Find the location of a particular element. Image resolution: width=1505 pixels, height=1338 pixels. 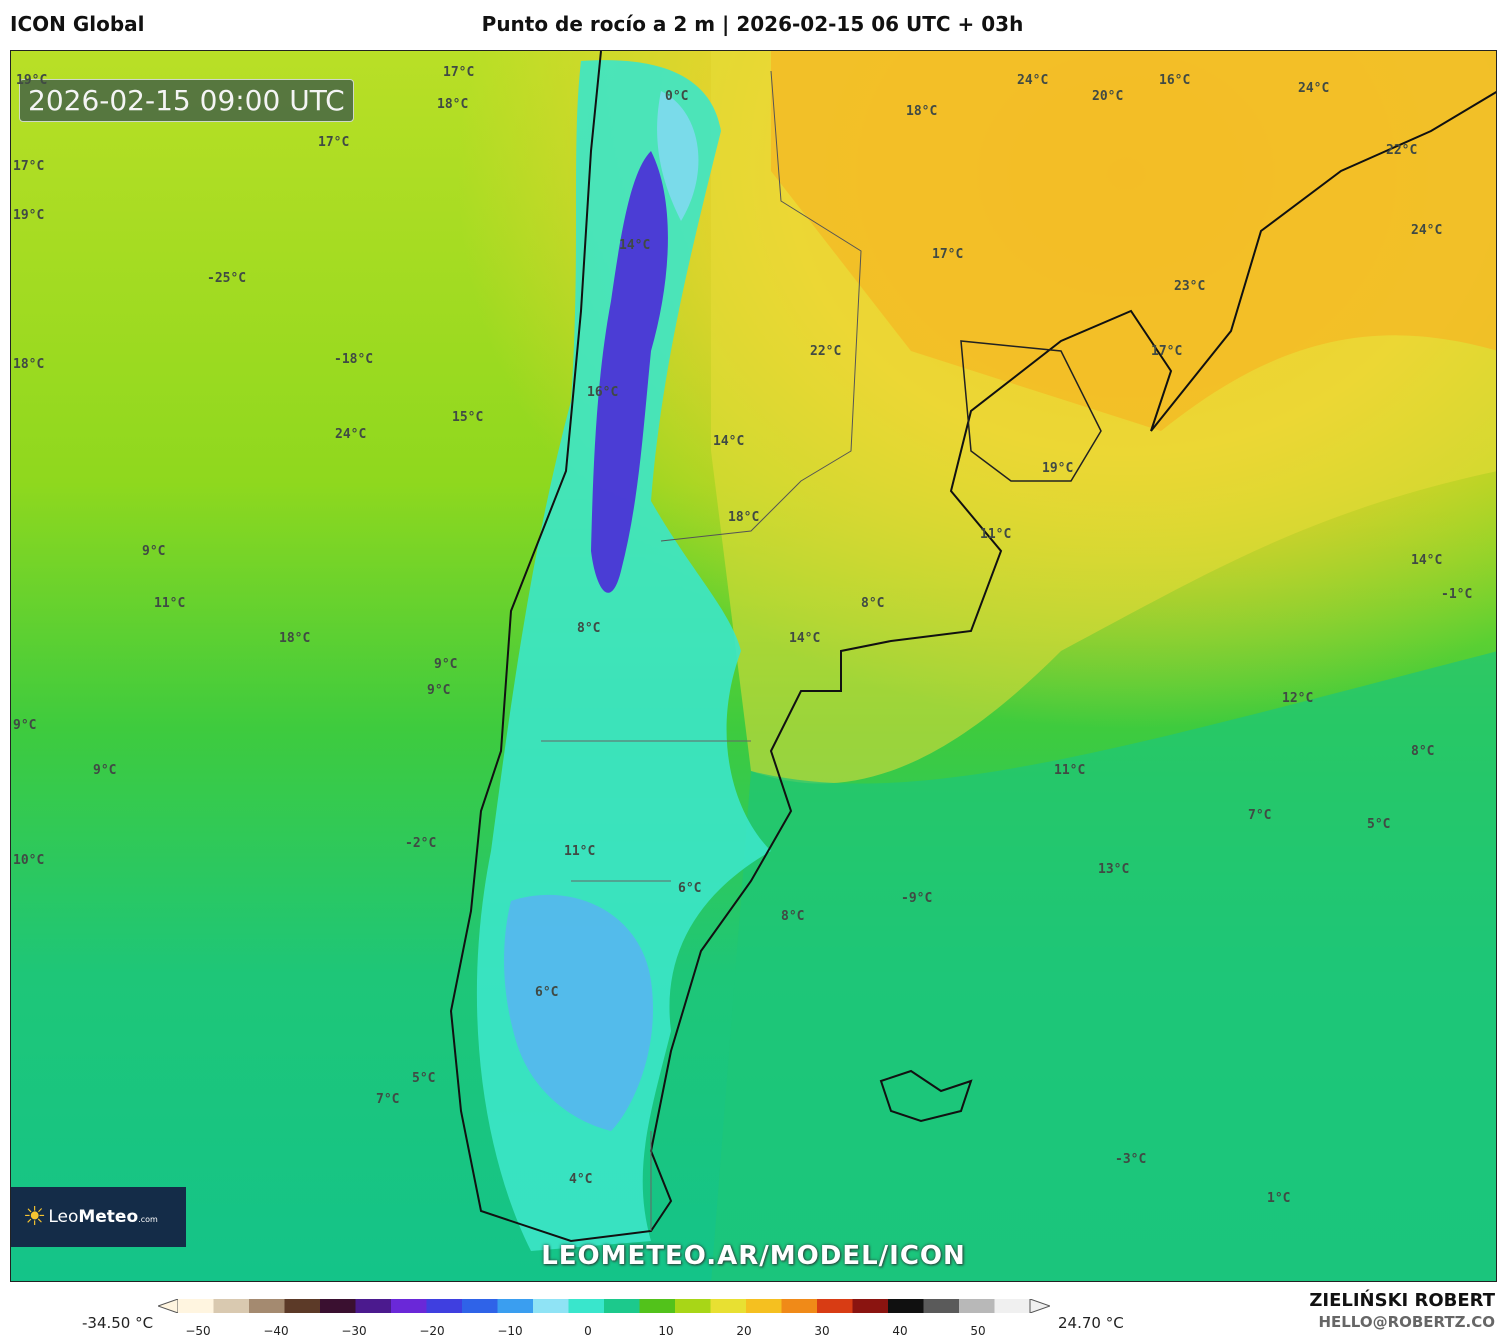

temperature-label: 4°C is located at coordinates (581, 1179).